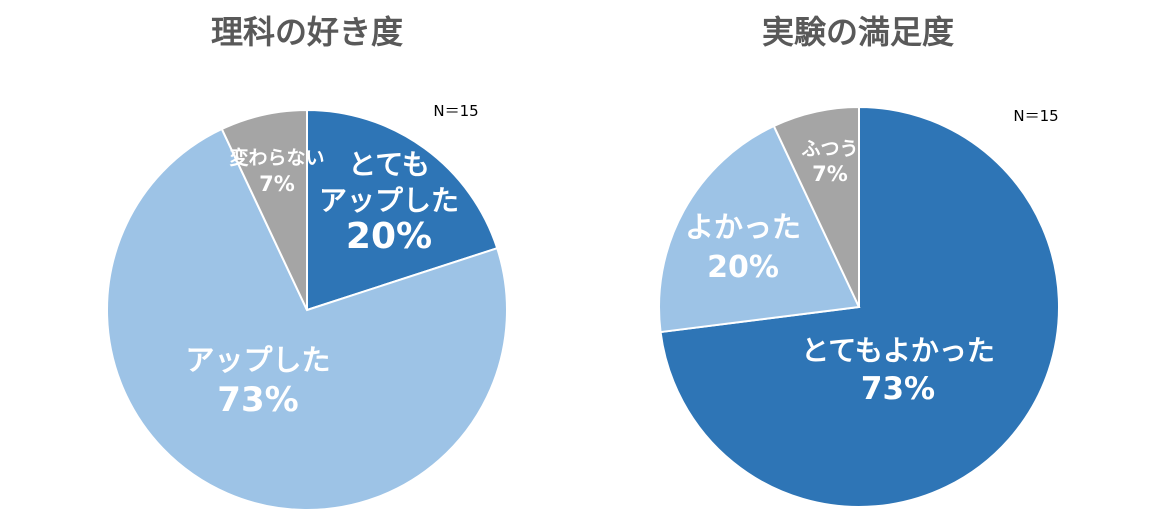 The image size is (1156, 529). What do you see at coordinates (276, 157) in the screenshot?
I see `slice-category-text: 変わらない` at bounding box center [276, 157].